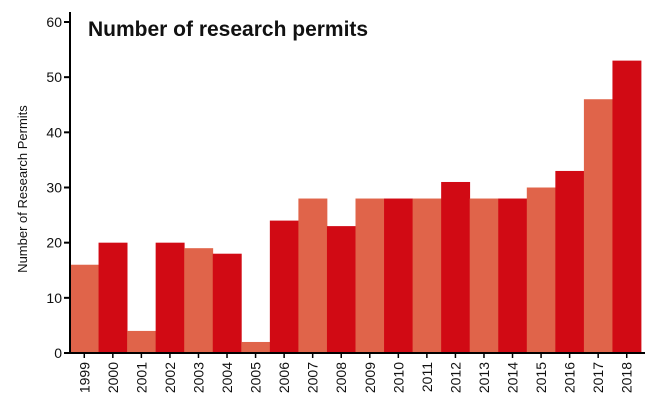  Describe the element at coordinates (627, 377) in the screenshot. I see `x-tick-label-2018: 2018` at that location.